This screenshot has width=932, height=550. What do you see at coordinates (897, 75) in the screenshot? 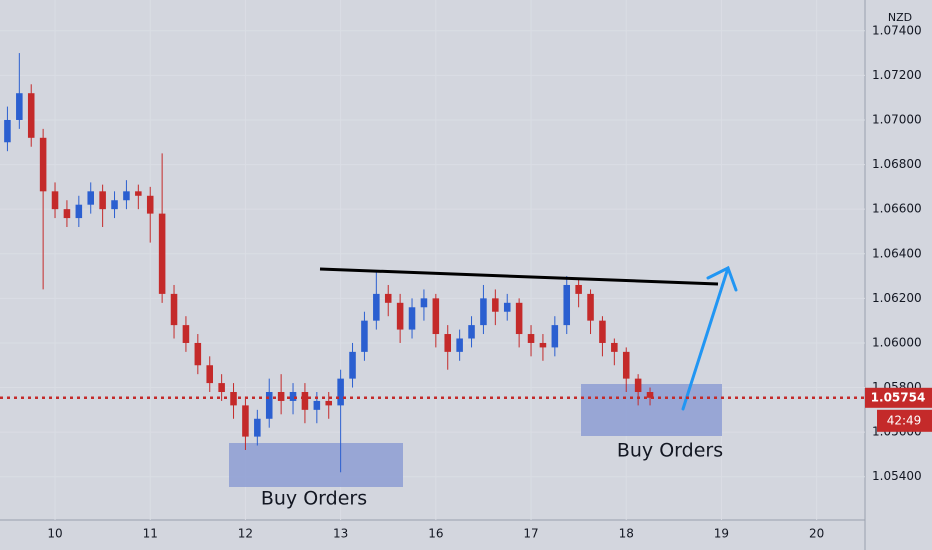
I see `y-tick-label: 1.07200` at bounding box center [897, 75].